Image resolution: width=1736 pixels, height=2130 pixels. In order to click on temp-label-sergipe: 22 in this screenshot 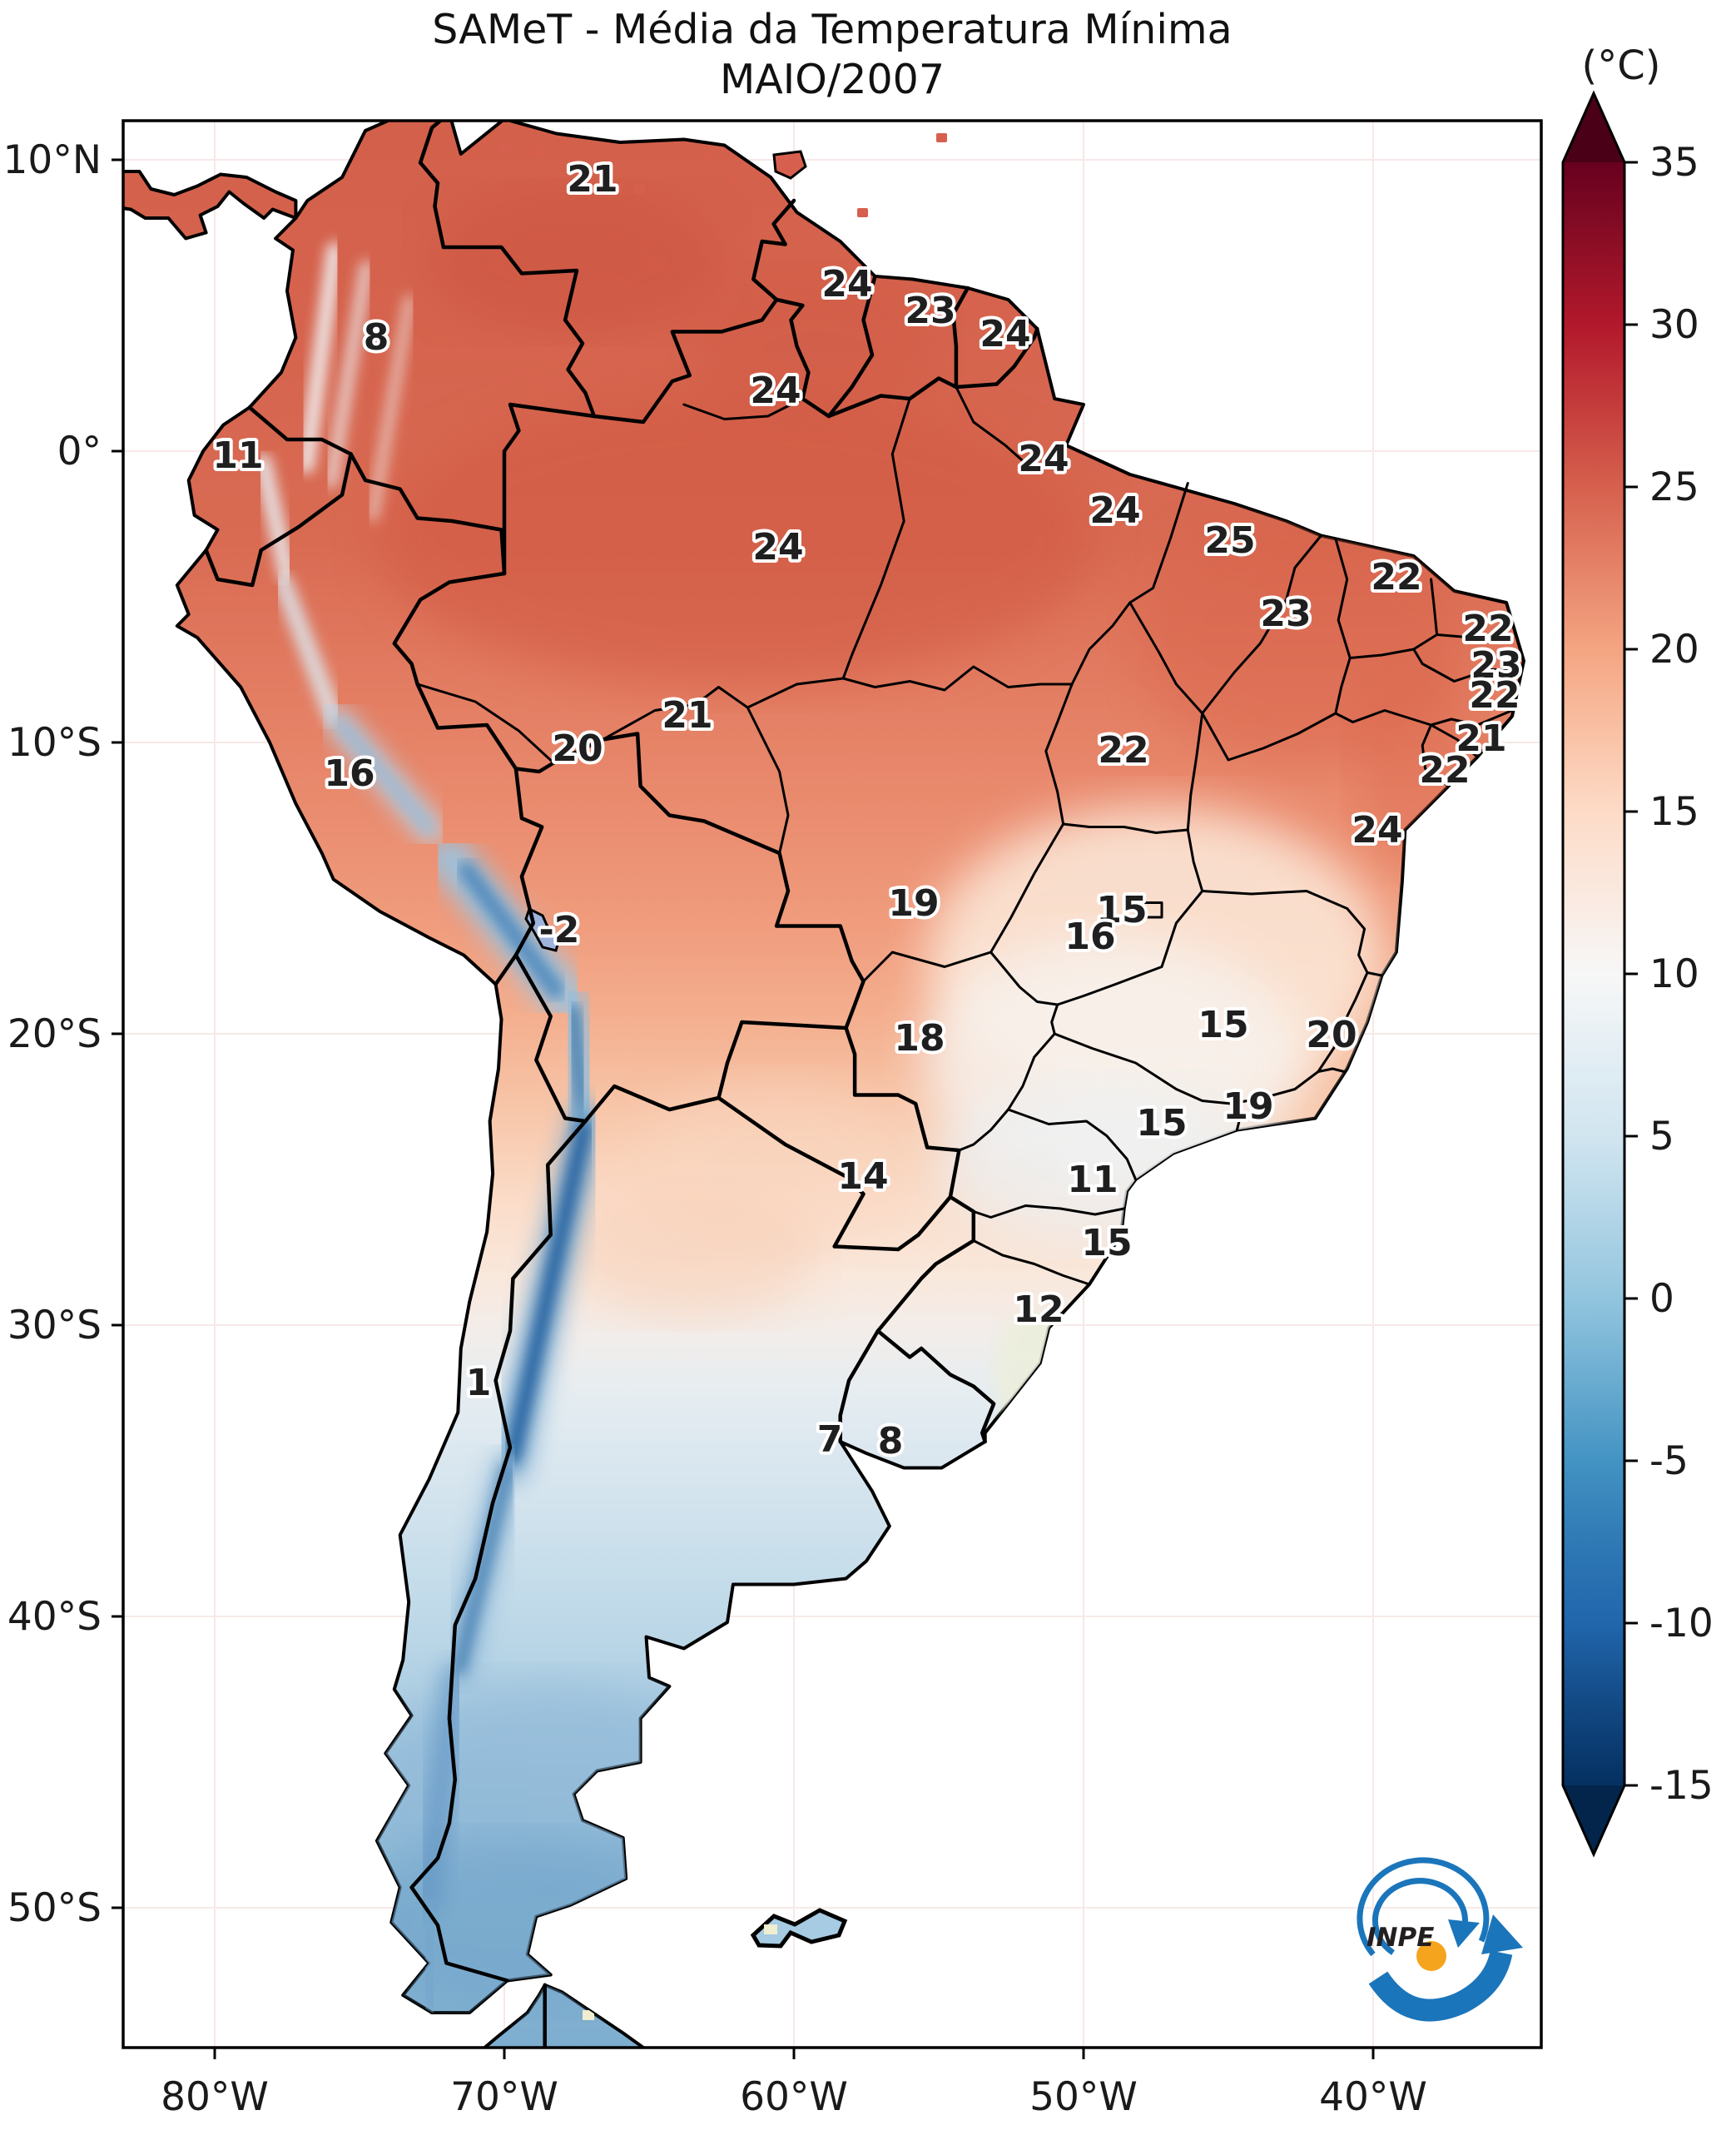, I will do `click(1445, 770)`.